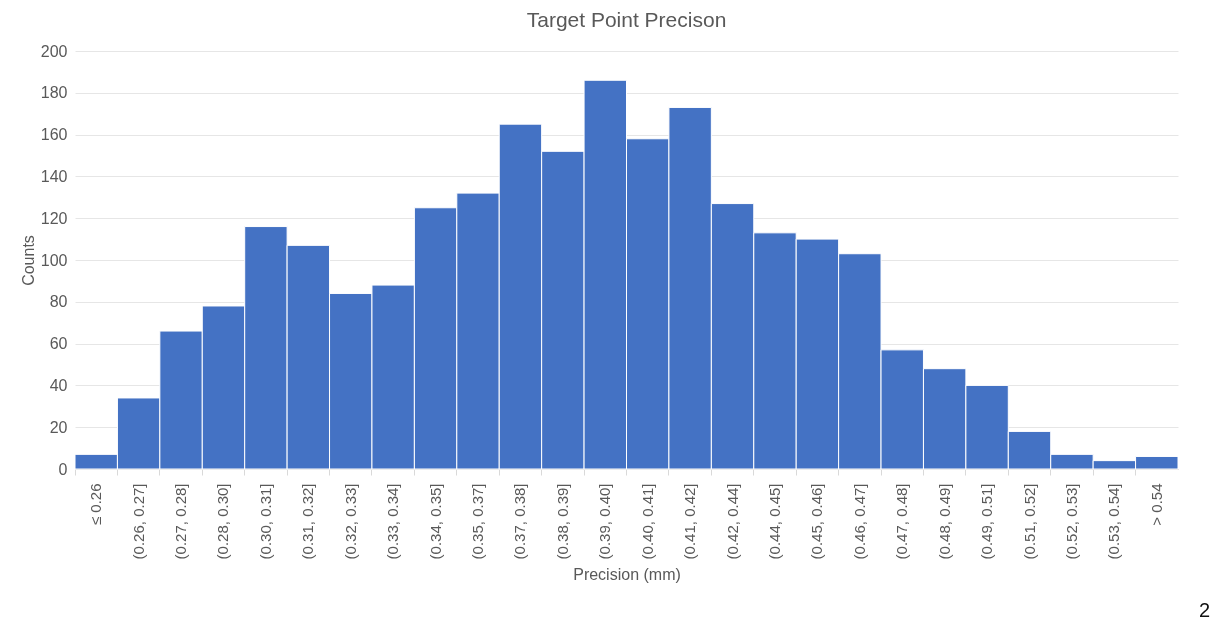 The width and height of the screenshot is (1216, 624). Describe the element at coordinates (520, 521) in the screenshot. I see `x-tick-label: (0.37, 0.38]` at that location.